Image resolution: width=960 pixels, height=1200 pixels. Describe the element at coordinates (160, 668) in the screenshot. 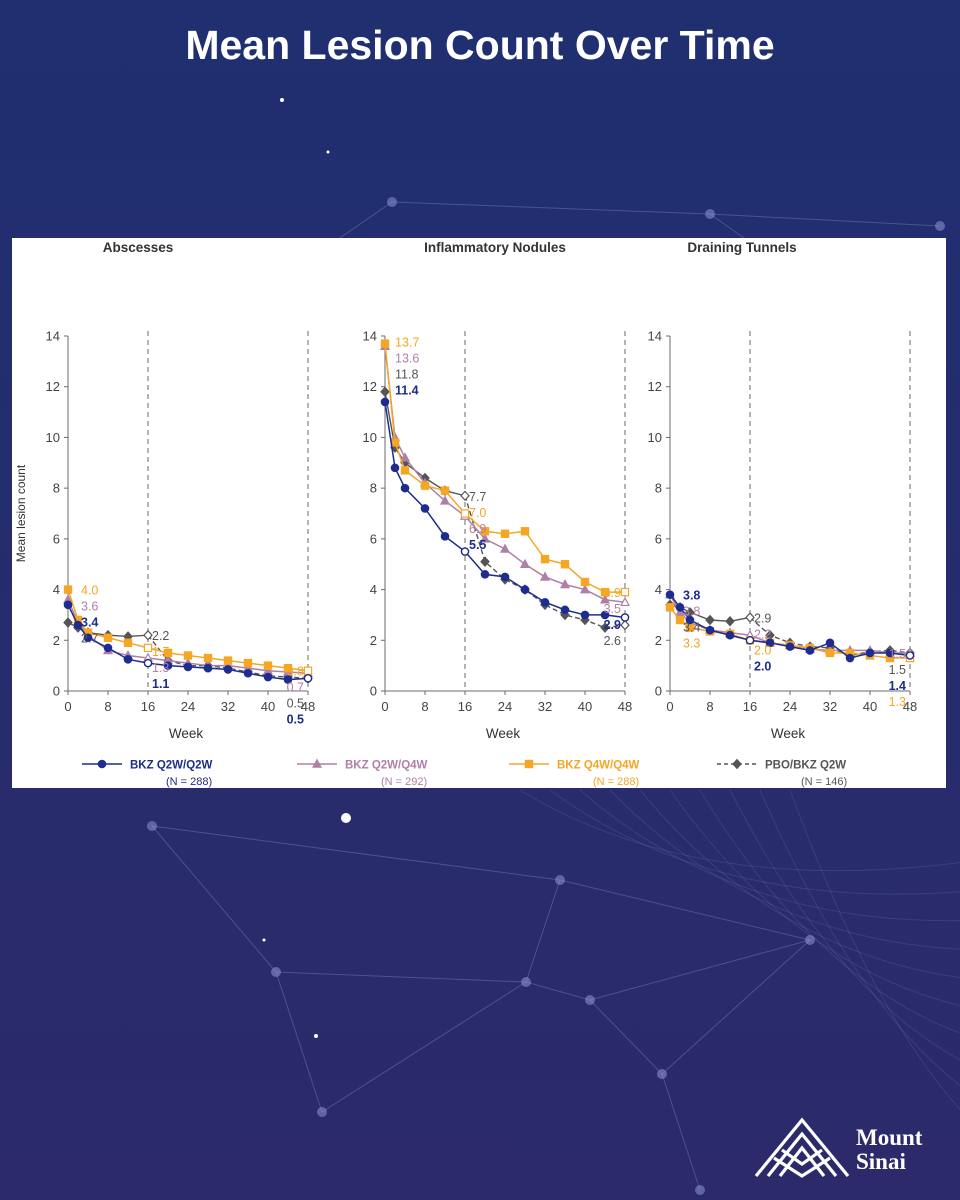

I see `week16-value-label: 1.3` at that location.